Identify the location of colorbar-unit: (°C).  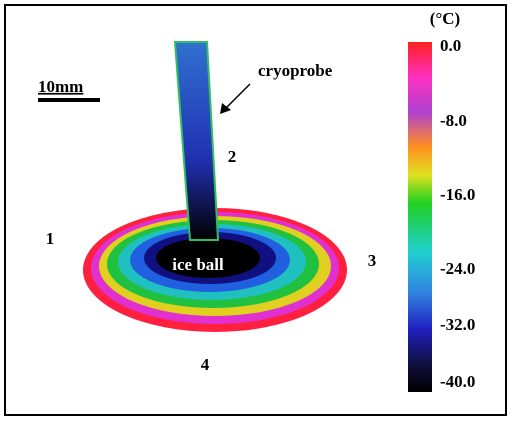
(445, 18).